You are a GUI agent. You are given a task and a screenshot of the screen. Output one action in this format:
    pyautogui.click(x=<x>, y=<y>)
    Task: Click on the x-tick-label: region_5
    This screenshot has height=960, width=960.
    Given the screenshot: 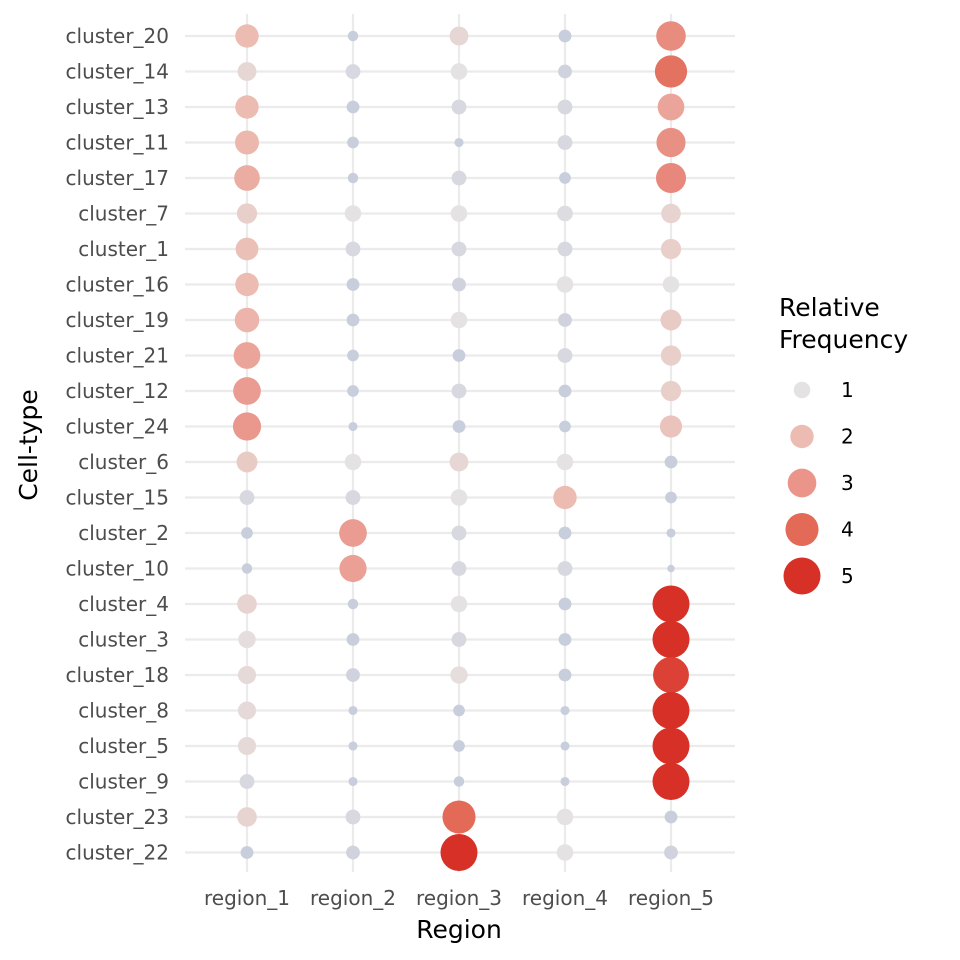 What is the action you would take?
    pyautogui.click(x=671, y=898)
    